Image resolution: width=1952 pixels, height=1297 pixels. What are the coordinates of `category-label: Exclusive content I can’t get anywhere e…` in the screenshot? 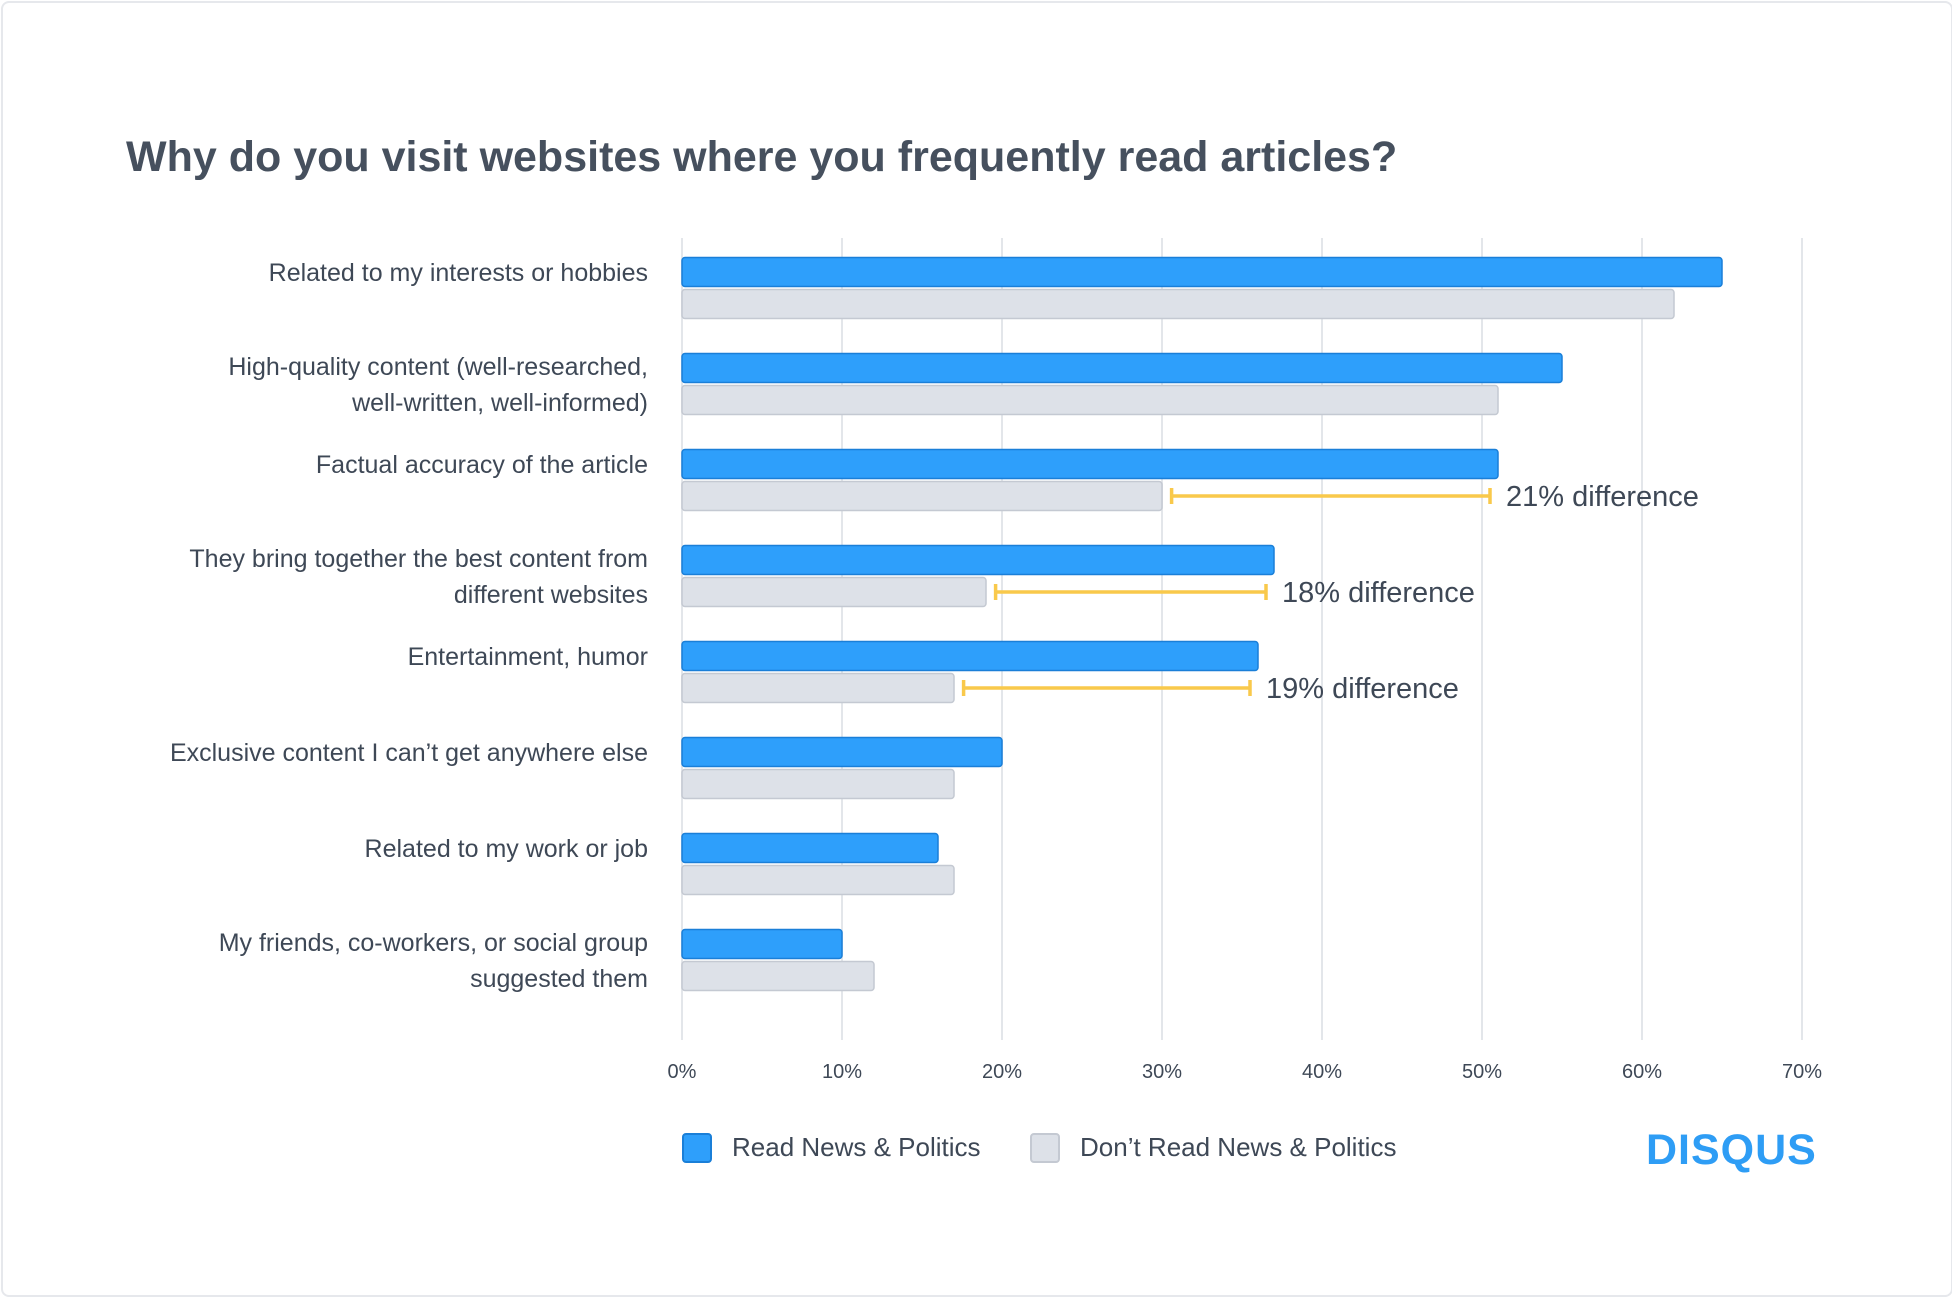 It's located at (409, 753).